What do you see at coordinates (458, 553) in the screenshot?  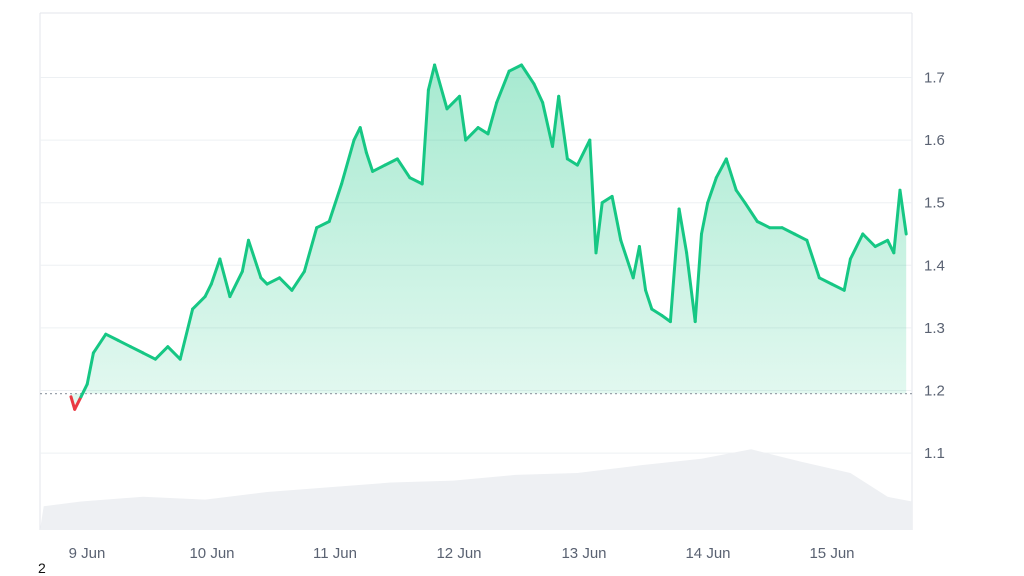 I see `x-tick-label: 12 Jun` at bounding box center [458, 553].